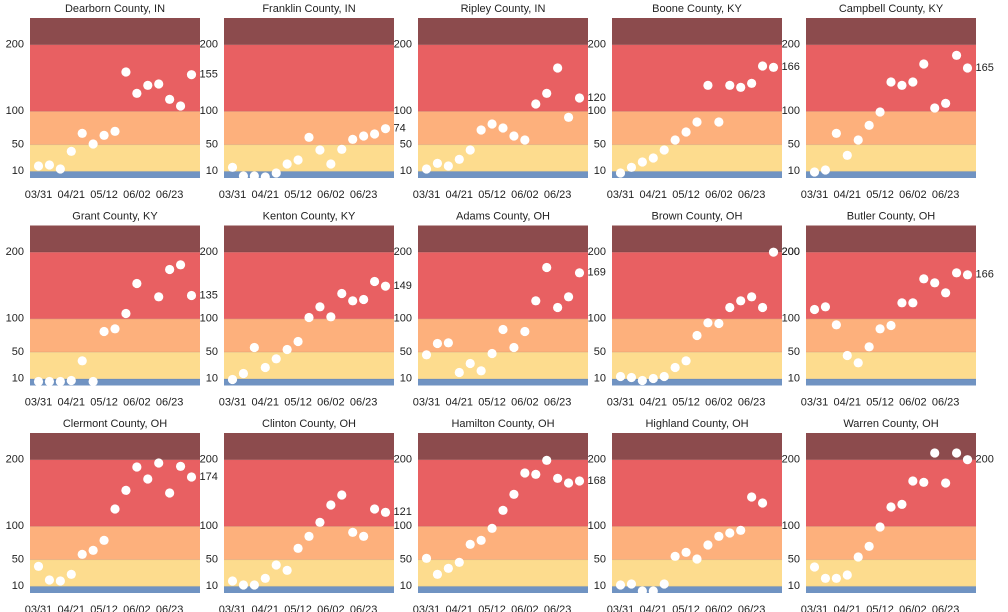  Describe the element at coordinates (597, 98) in the screenshot. I see `value-label: 120` at that location.